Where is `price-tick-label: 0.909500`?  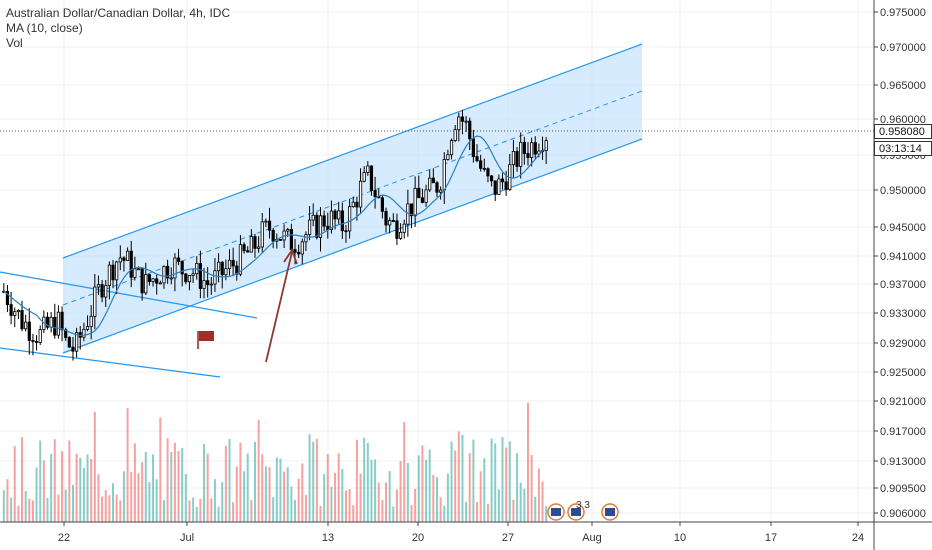 price-tick-label: 0.909500 is located at coordinates (903, 489).